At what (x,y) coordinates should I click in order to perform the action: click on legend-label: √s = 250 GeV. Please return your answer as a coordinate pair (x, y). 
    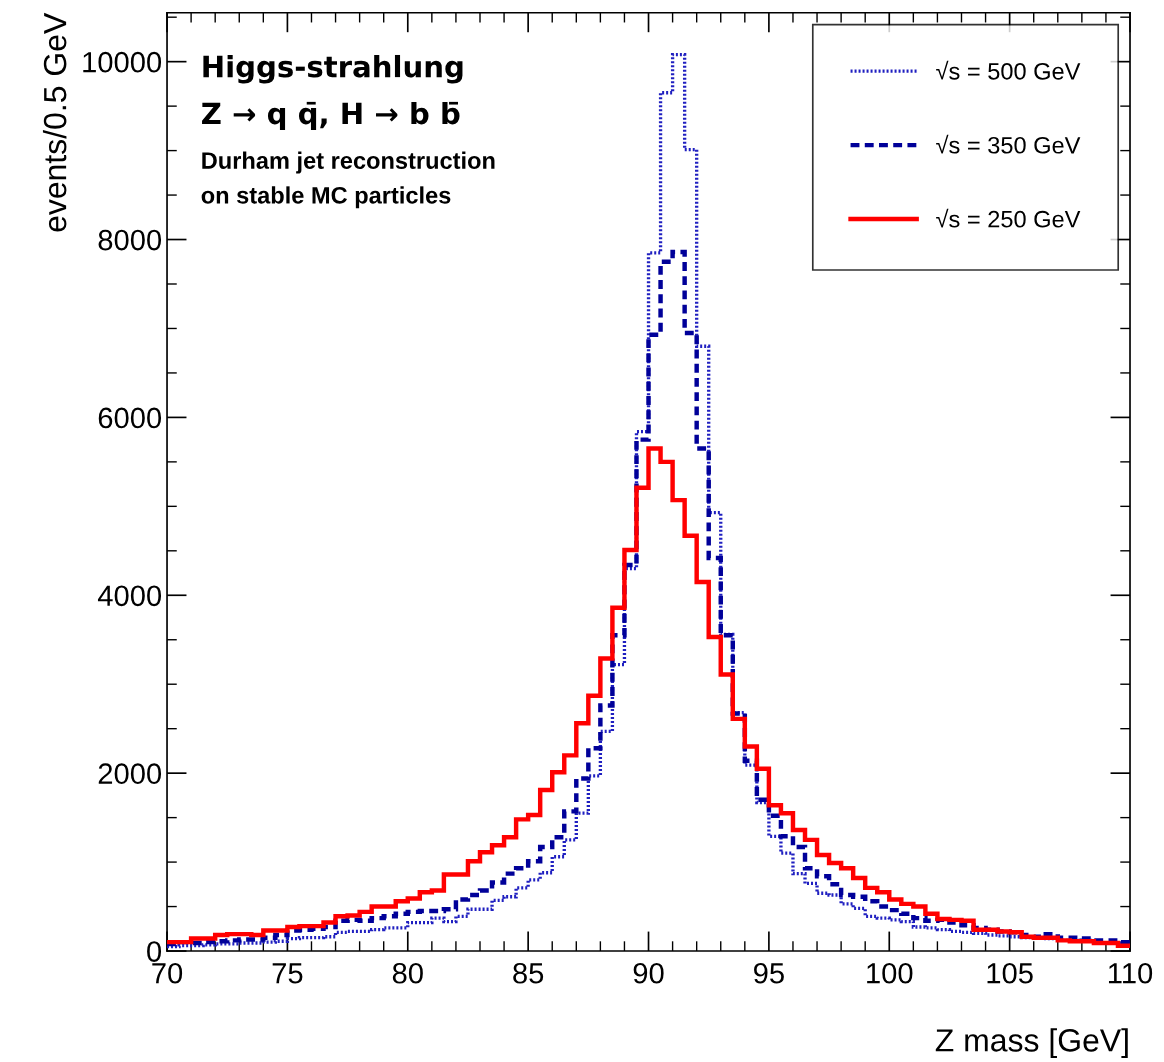
    Looking at the image, I should click on (1008, 218).